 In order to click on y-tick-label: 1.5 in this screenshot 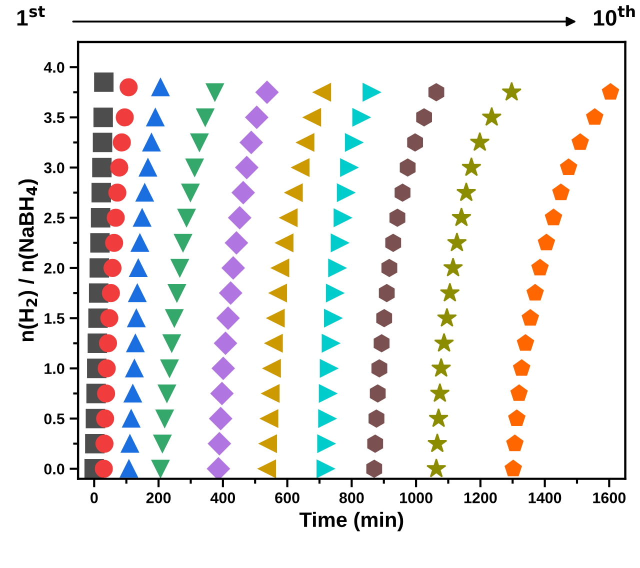, I will do `click(54, 318)`.